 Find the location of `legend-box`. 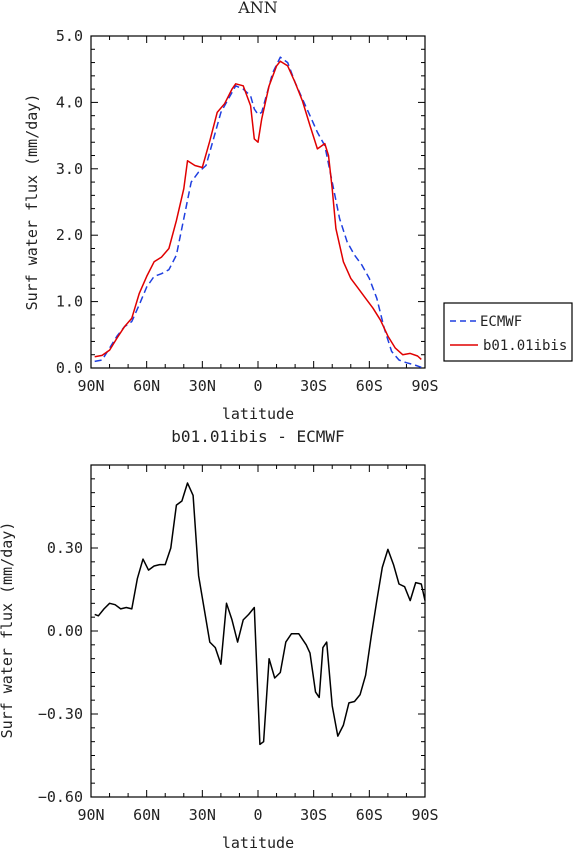

legend-box is located at coordinates (508, 332).